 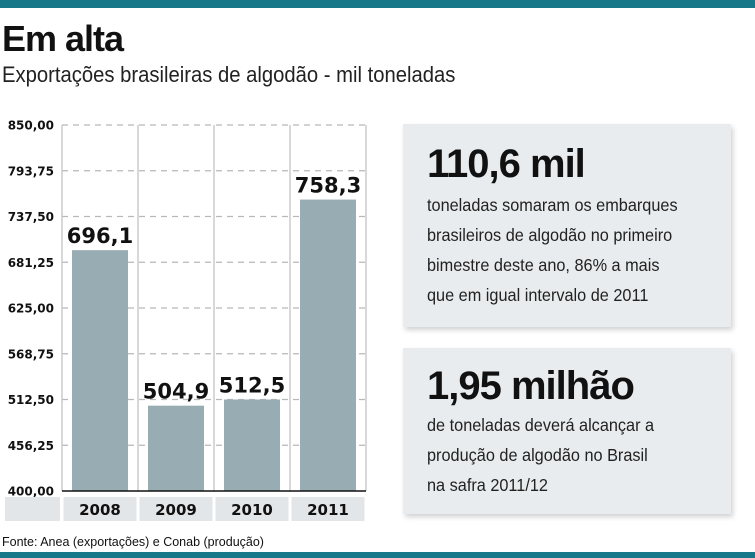 I want to click on y-tick-label: 400,00, so click(x=31, y=492).